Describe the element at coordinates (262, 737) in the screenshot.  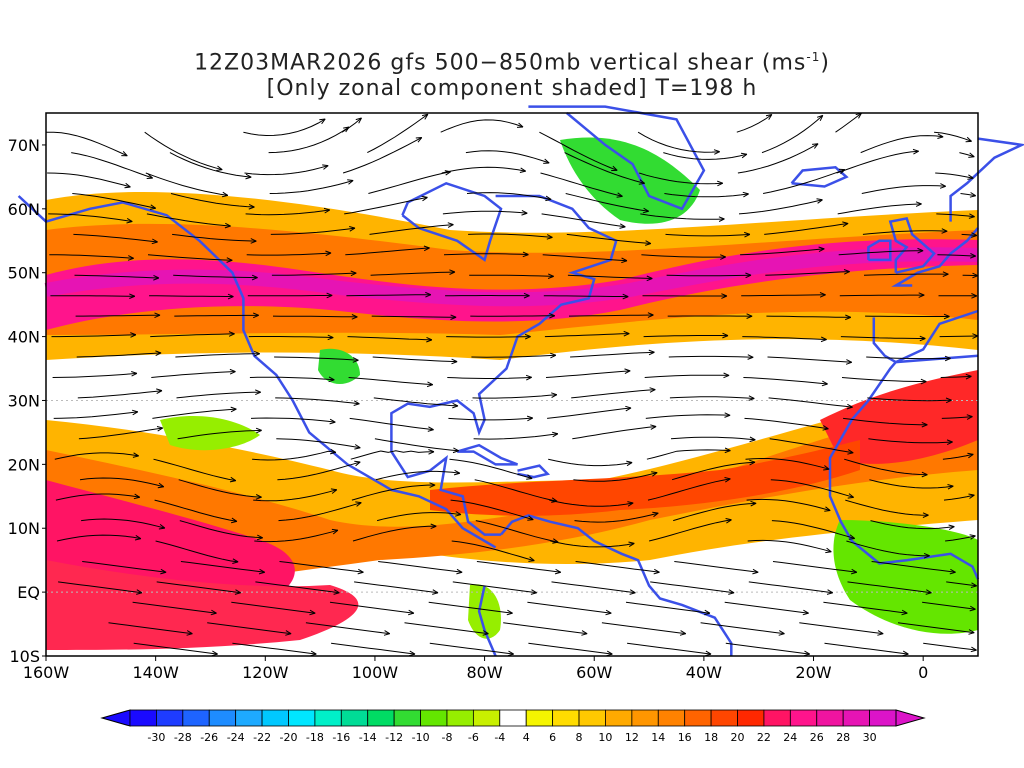
I see `colorbar-label: -22` at that location.